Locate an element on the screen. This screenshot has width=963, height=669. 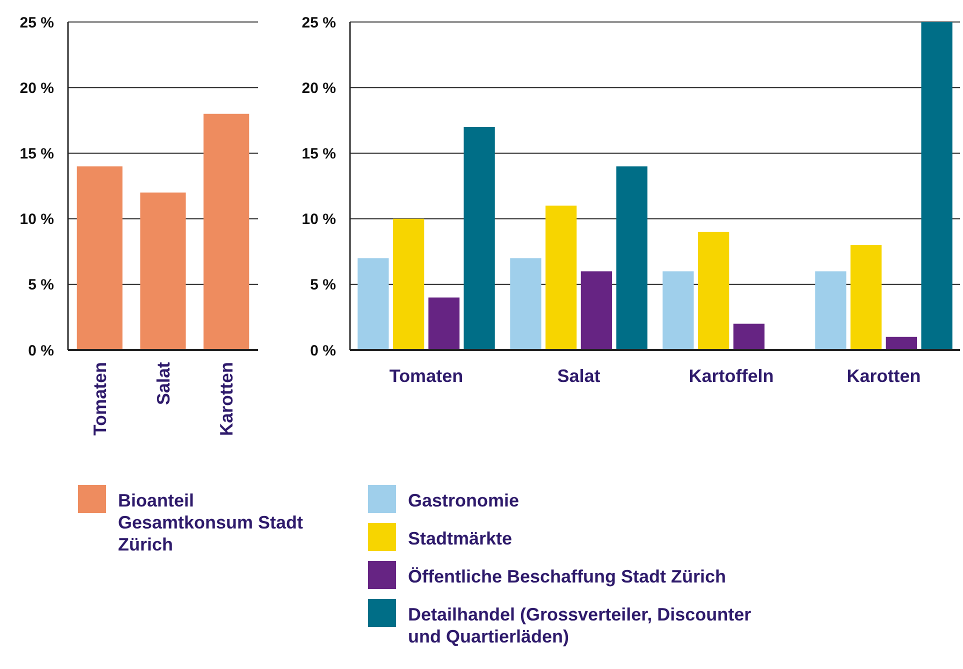
legend-label: Detailhandel (Grossverteiler, Discounter und Quartierläden) is located at coordinates (580, 625).